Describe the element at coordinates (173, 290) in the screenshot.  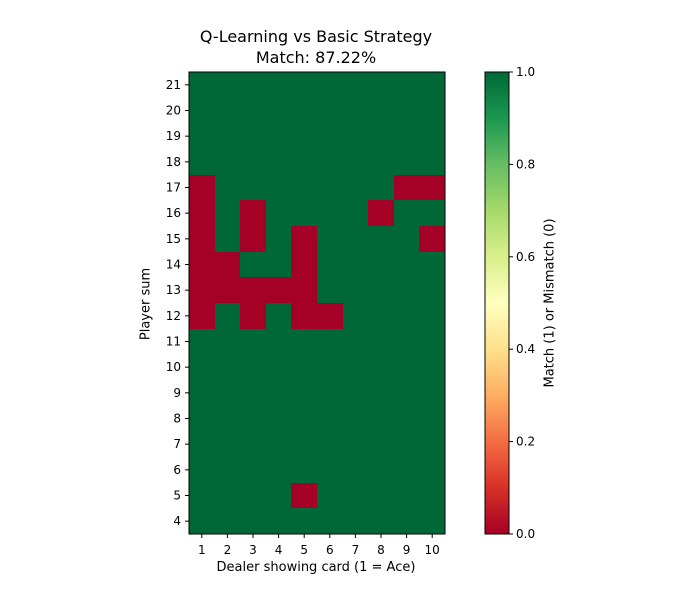
I see `y-tick-label: 13` at that location.